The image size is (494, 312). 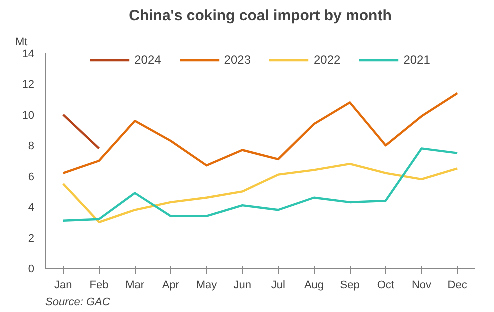 I want to click on x-tick-label: Sep, so click(x=350, y=286).